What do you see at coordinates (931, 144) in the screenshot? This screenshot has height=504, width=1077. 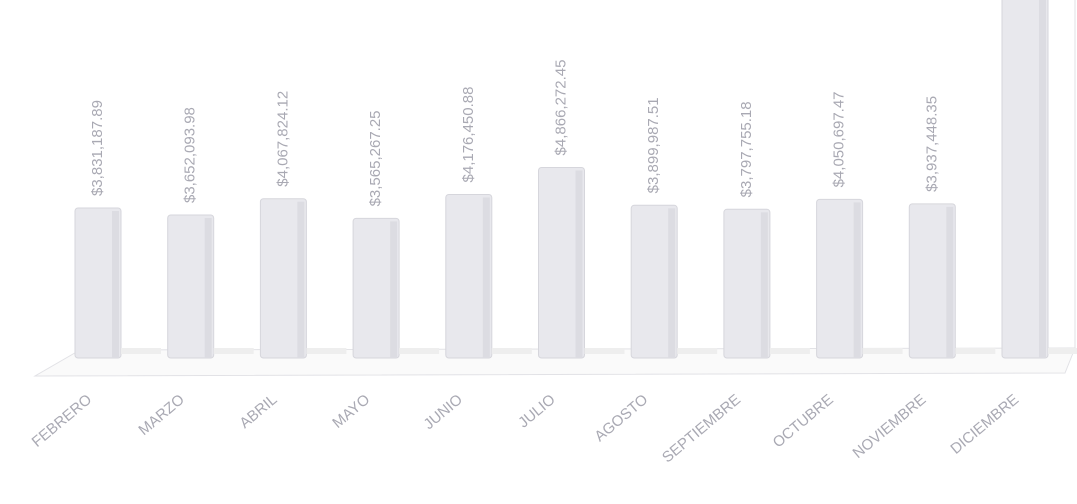 I see `value-label: $3,937,448.35` at bounding box center [931, 144].